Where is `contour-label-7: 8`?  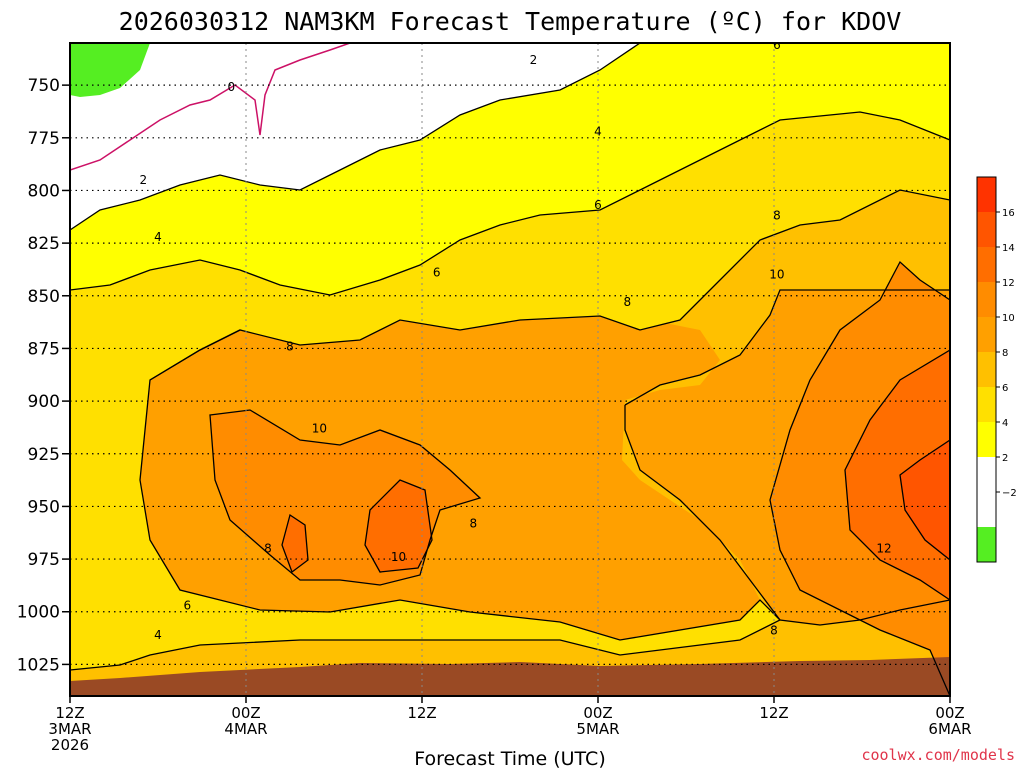
contour-label-7: 8 is located at coordinates (777, 216).